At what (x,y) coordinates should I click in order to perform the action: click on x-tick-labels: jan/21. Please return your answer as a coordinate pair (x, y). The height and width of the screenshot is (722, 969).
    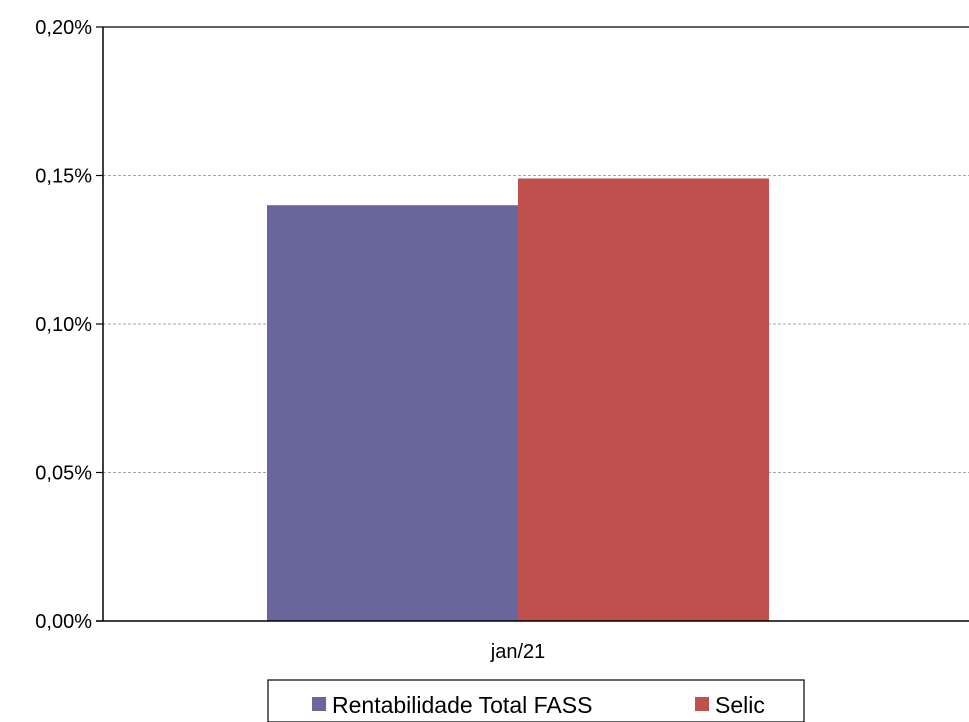
    Looking at the image, I should click on (518, 652).